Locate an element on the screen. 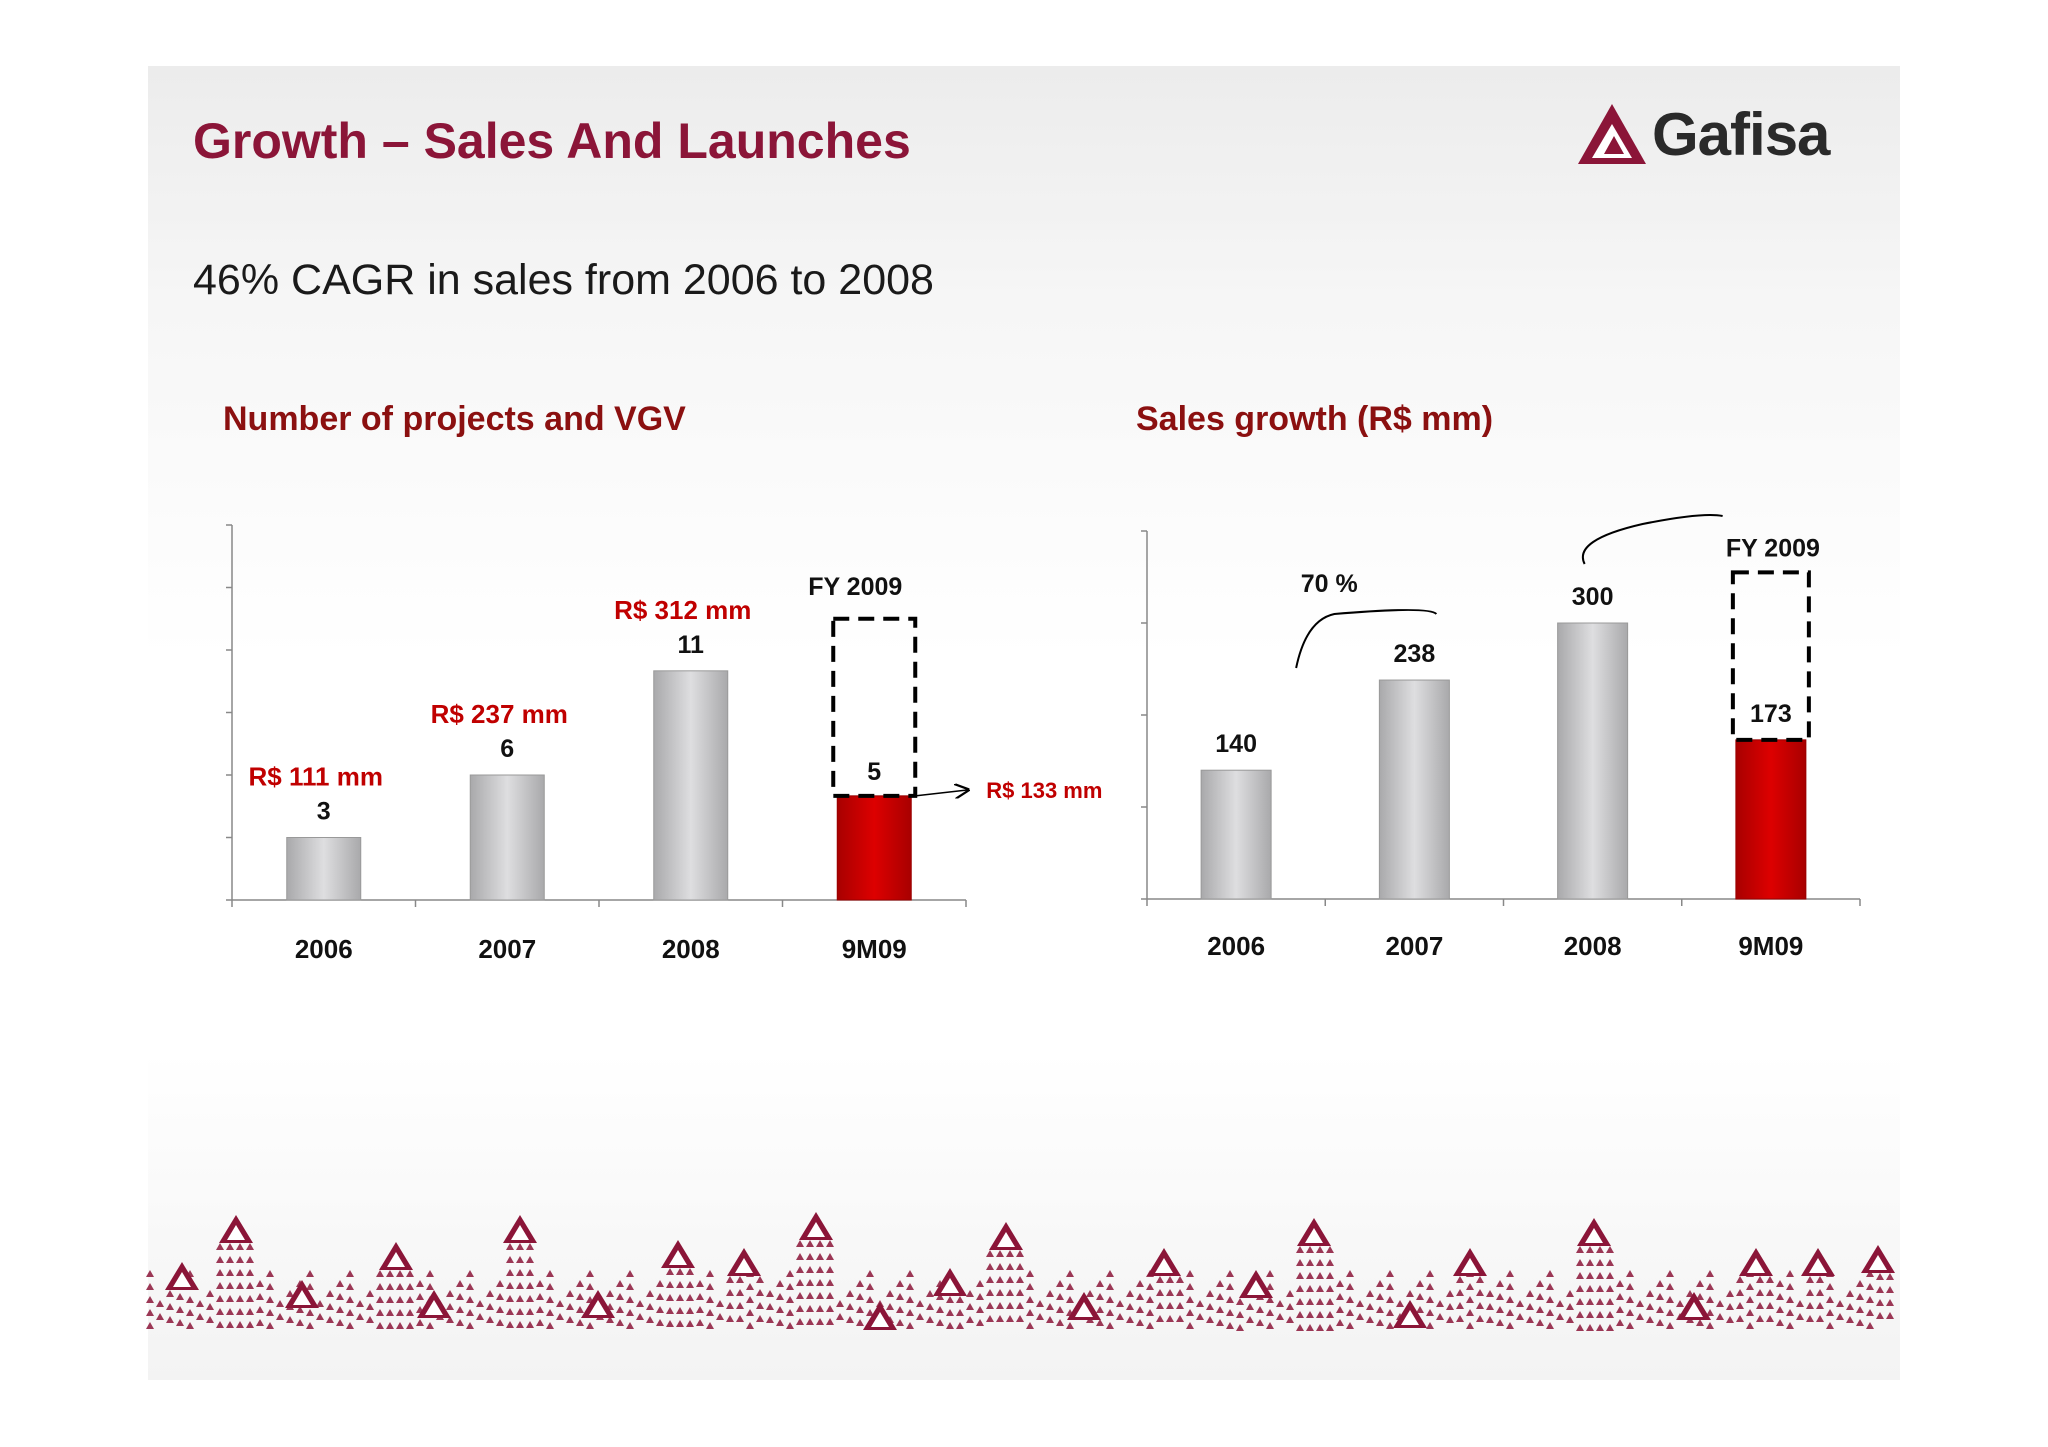 The width and height of the screenshot is (2048, 1447). fy-label: FY 2009 is located at coordinates (855, 587).